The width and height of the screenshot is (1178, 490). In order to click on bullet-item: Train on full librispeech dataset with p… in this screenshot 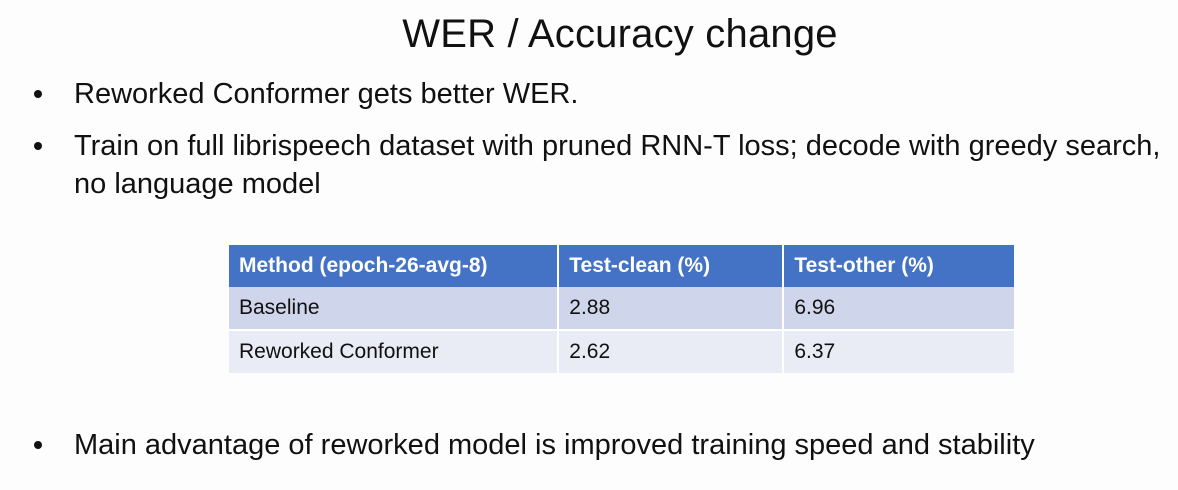, I will do `click(599, 165)`.